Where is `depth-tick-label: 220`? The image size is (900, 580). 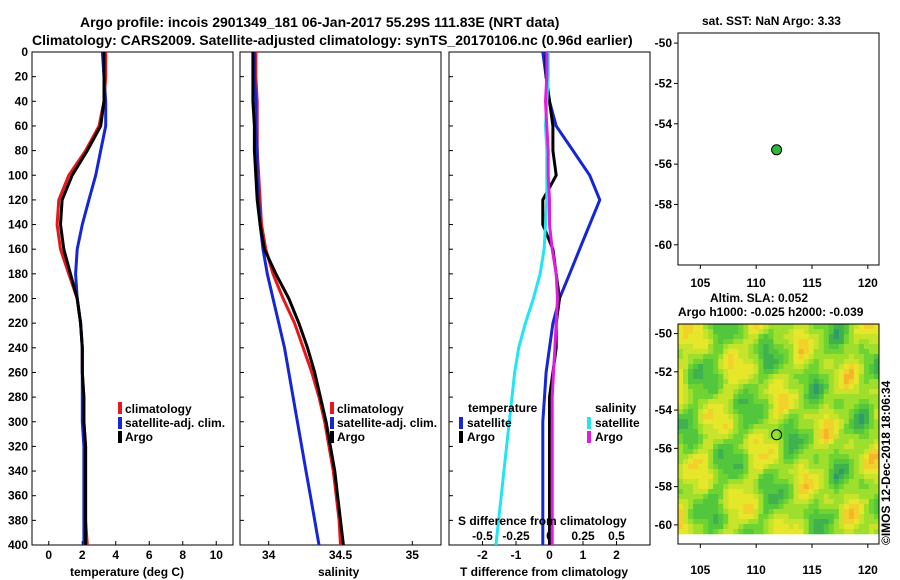
depth-tick-label: 220 is located at coordinates (18, 323).